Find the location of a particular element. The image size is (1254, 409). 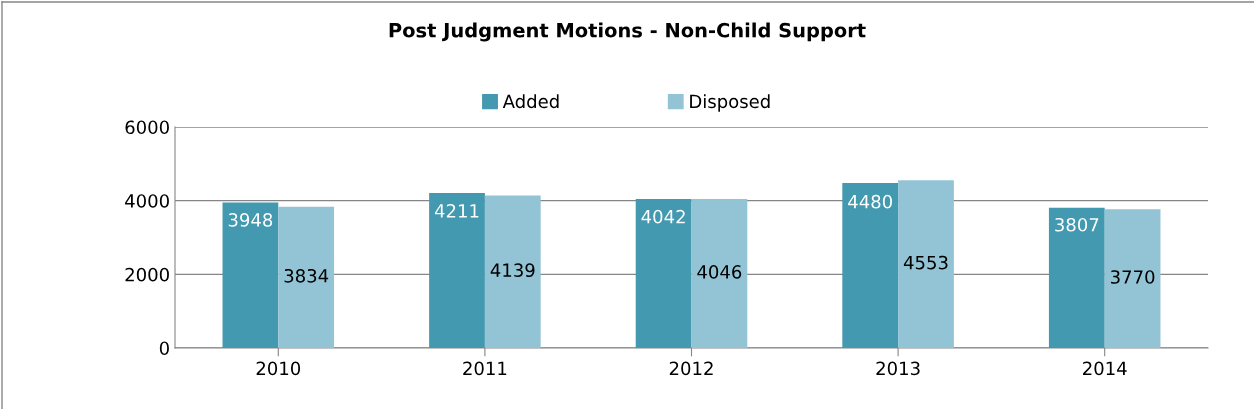

data-label: 3770 is located at coordinates (1132, 277).